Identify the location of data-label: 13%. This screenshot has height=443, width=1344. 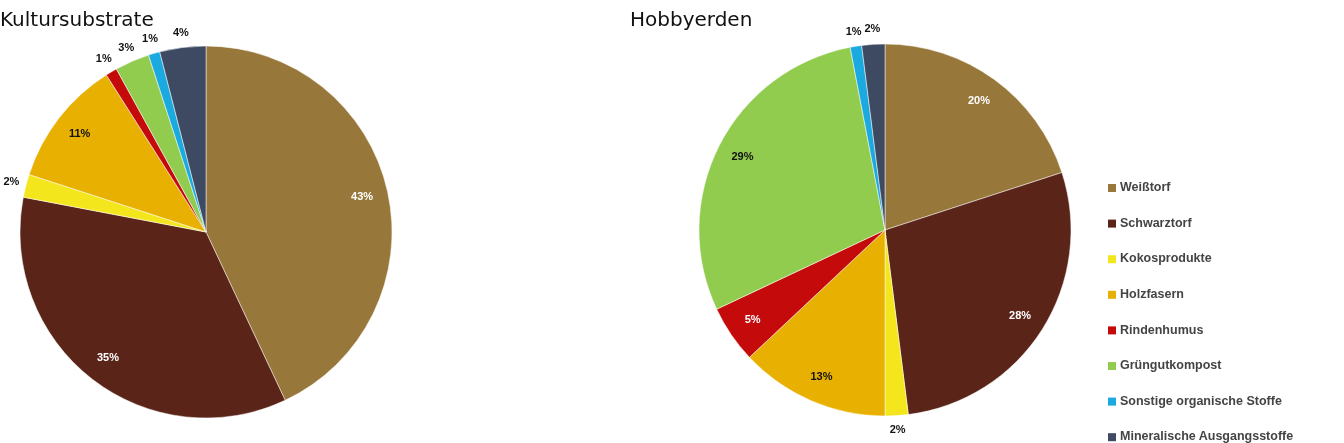
(821, 375).